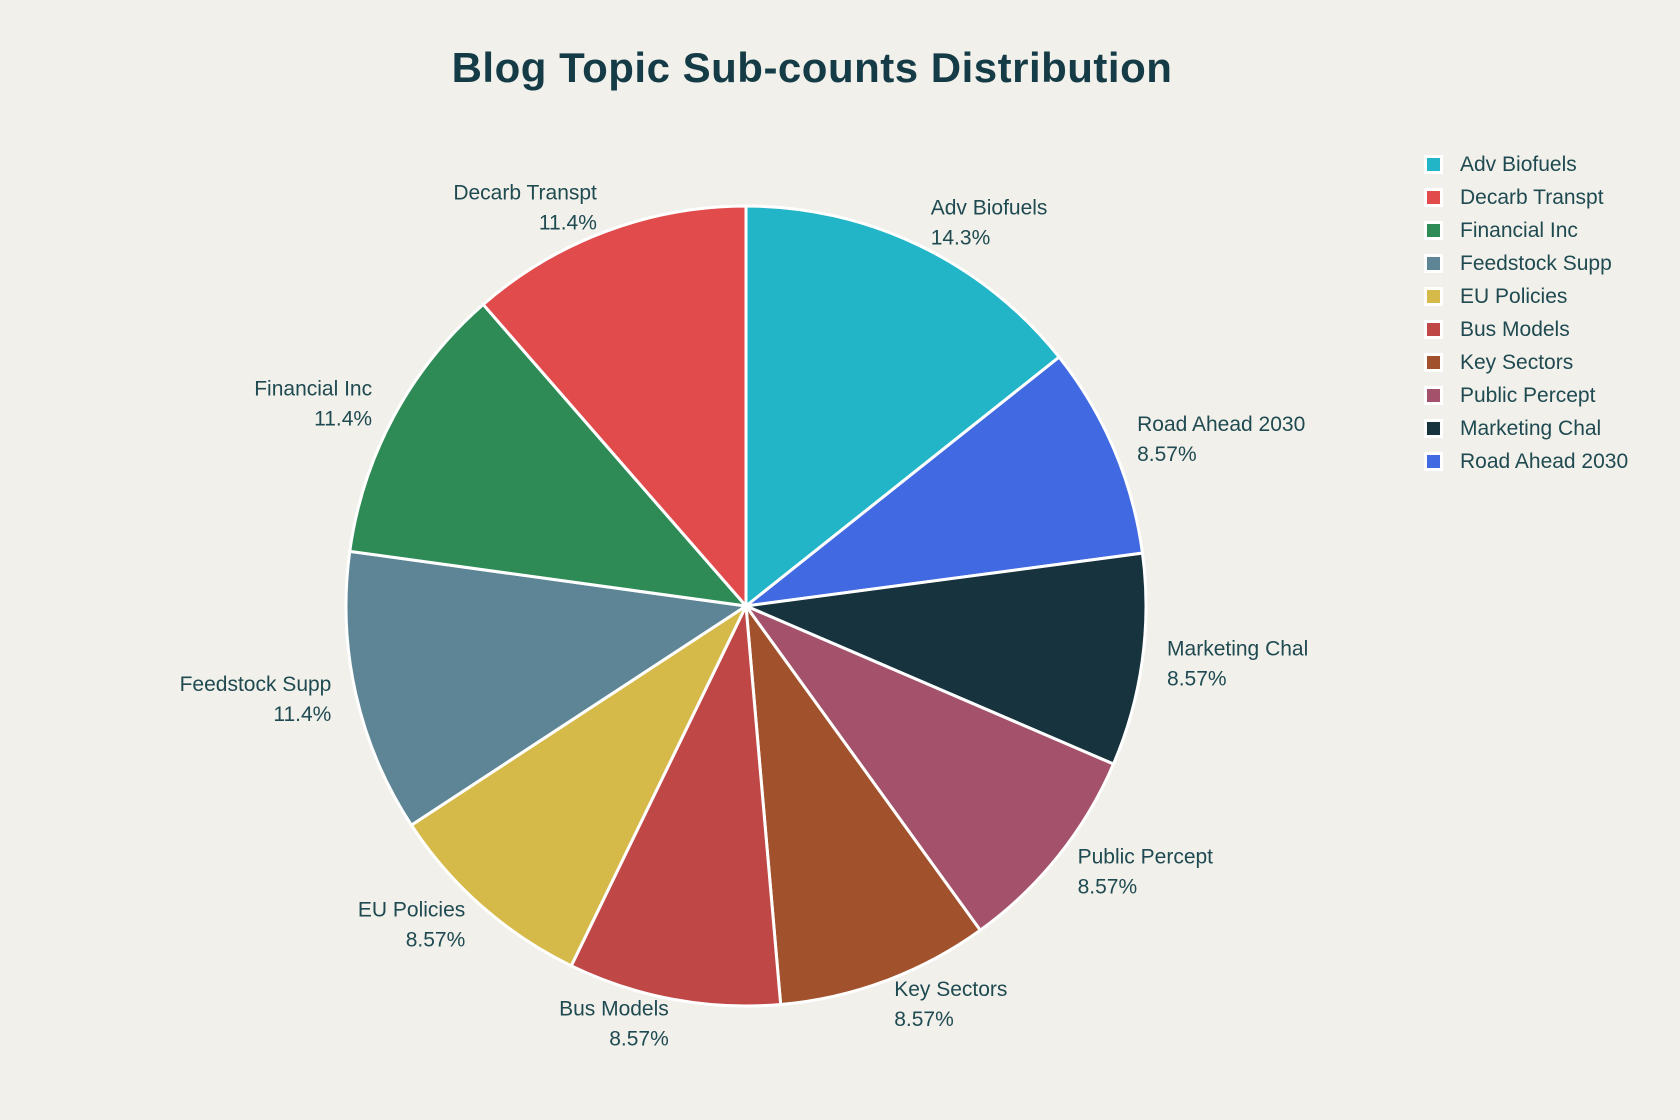 This screenshot has height=1120, width=1680. I want to click on legend-label-road-ahead-2030: Road Ahead 2030, so click(1544, 461).